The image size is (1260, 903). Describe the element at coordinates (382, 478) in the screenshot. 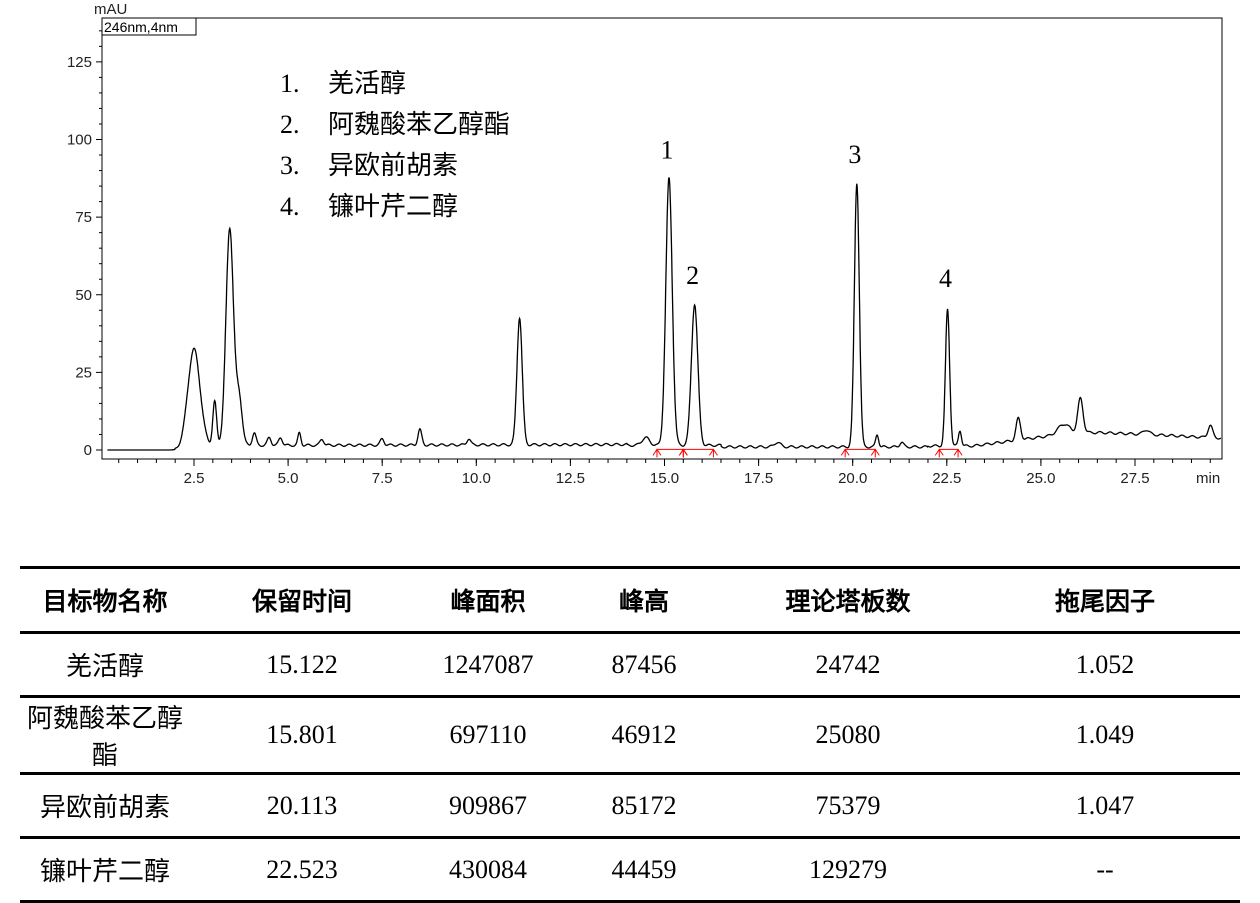

I see `x-tick-label: 7.5` at that location.